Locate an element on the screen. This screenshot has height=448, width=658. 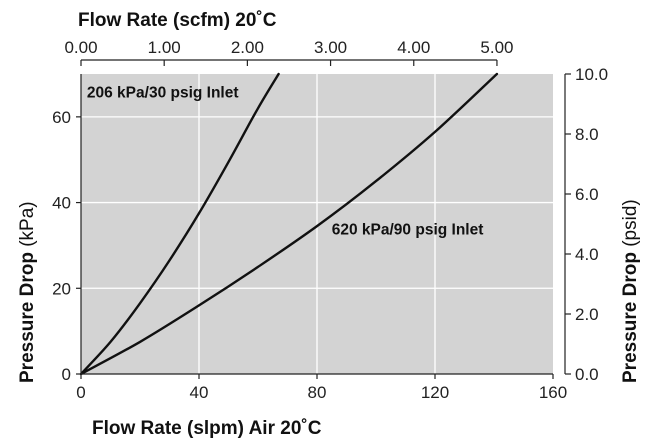
left-tick-label: 0 is located at coordinates (66, 374).